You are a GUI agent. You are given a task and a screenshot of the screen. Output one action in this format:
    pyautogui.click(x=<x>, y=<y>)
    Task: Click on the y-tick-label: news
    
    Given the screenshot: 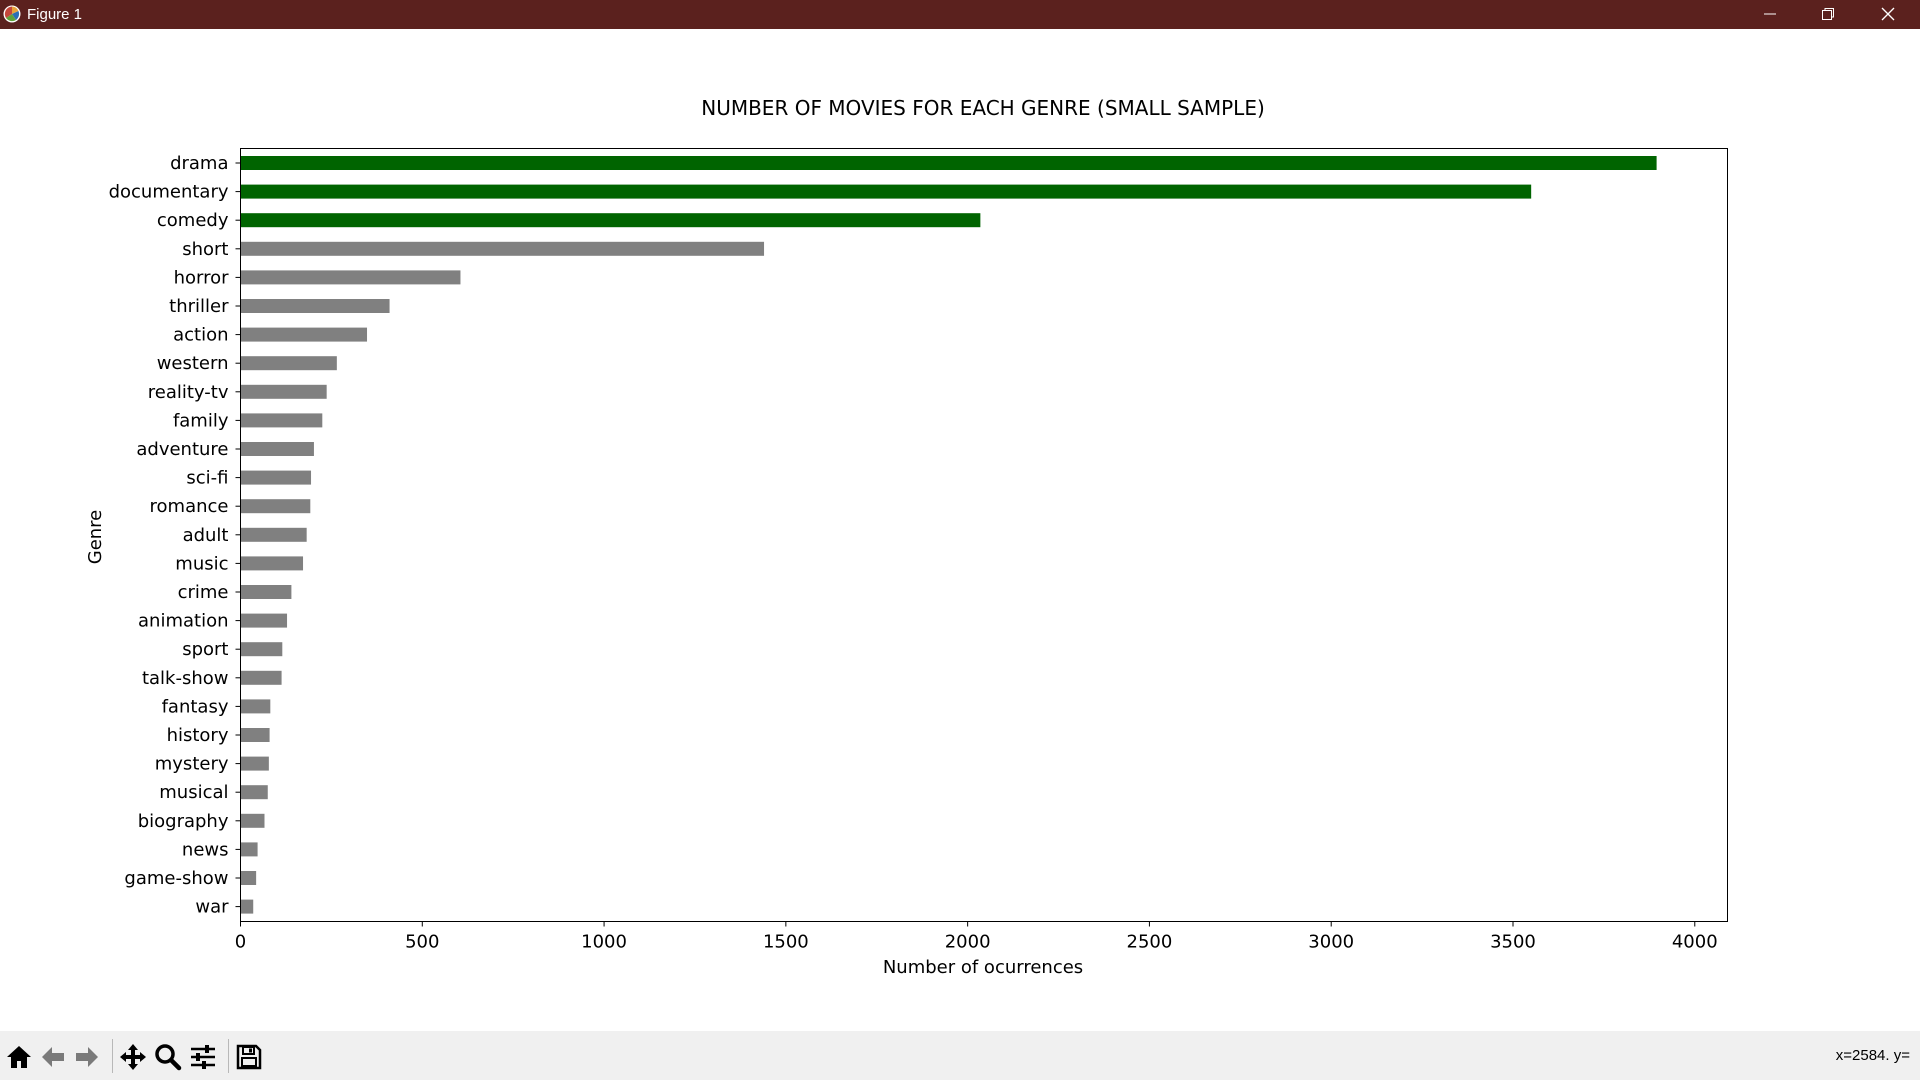 What is the action you would take?
    pyautogui.click(x=205, y=849)
    